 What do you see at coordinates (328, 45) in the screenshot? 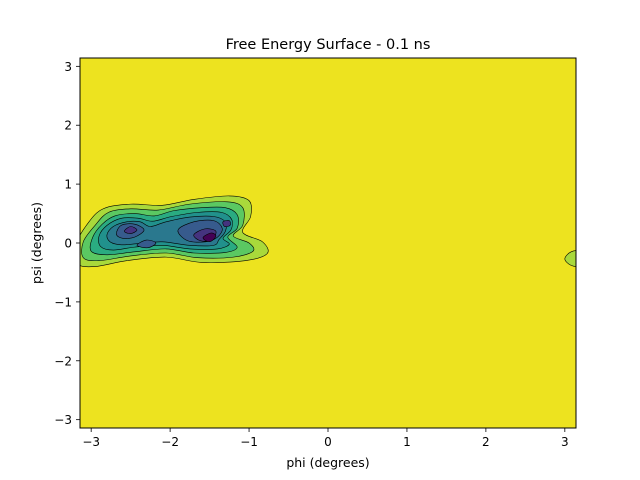
I see `chart-title: Free Energy Surface - 0.1 ns` at bounding box center [328, 45].